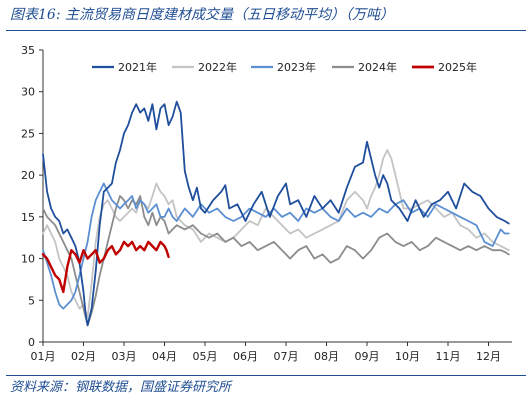  What do you see at coordinates (266, 375) in the screenshot?
I see `footer-divider` at bounding box center [266, 375].